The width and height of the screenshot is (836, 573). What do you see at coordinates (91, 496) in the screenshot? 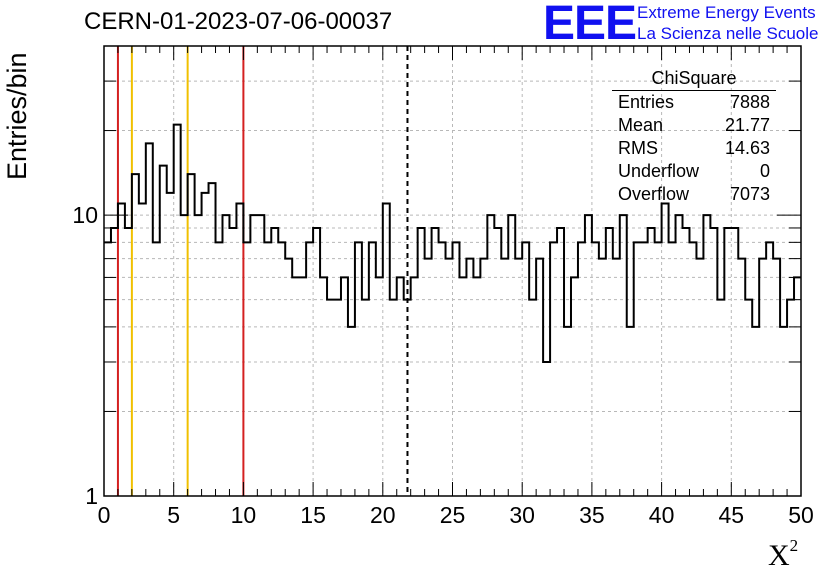
I see `y-tick-label: 1` at bounding box center [91, 496].